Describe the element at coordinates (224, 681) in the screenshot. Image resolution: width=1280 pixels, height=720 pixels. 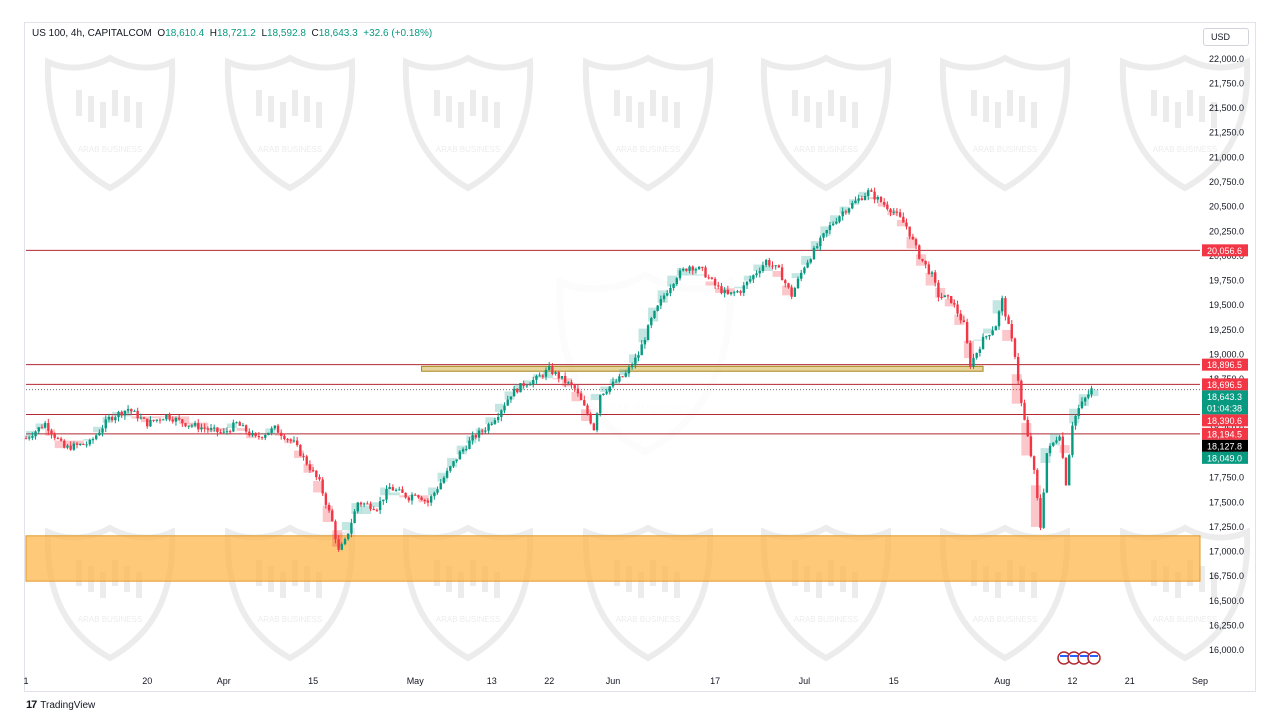
I see `x-axis-tick-label: Apr` at that location.